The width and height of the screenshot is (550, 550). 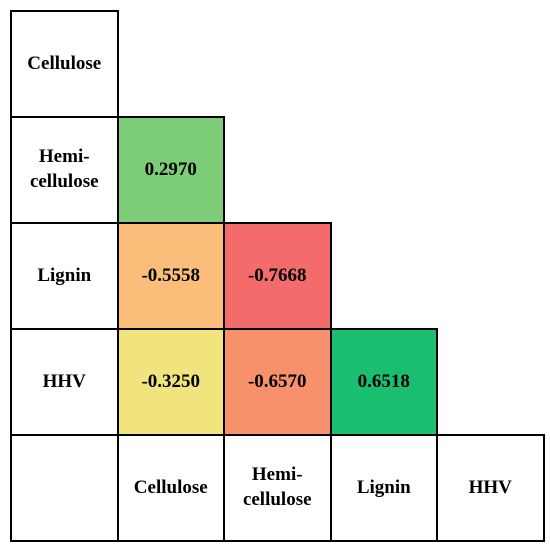 I want to click on row-label: Cellulose, so click(x=64, y=64).